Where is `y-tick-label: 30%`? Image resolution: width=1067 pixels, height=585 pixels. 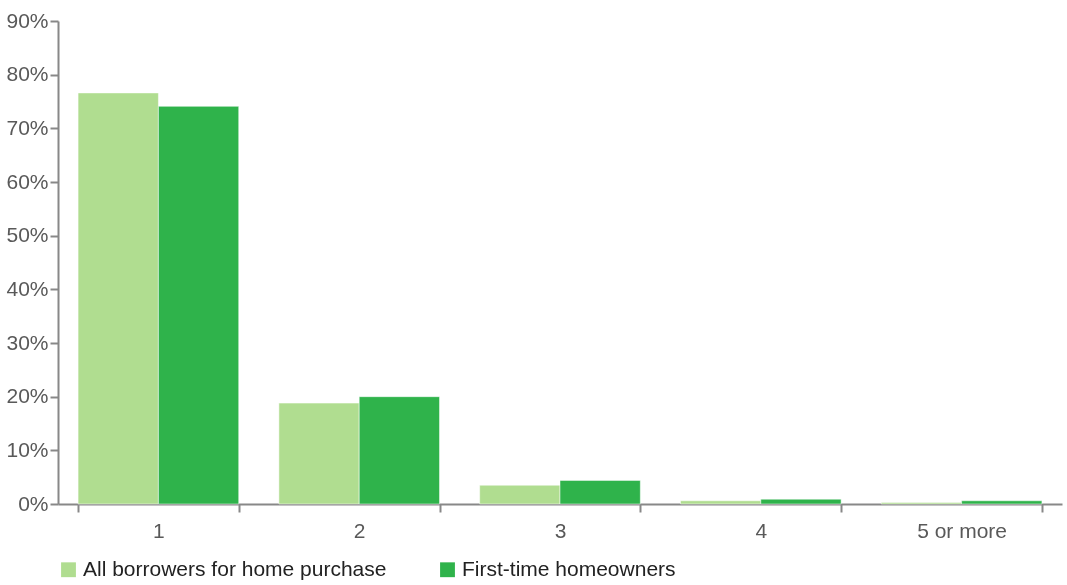 y-tick-label: 30% is located at coordinates (27, 342).